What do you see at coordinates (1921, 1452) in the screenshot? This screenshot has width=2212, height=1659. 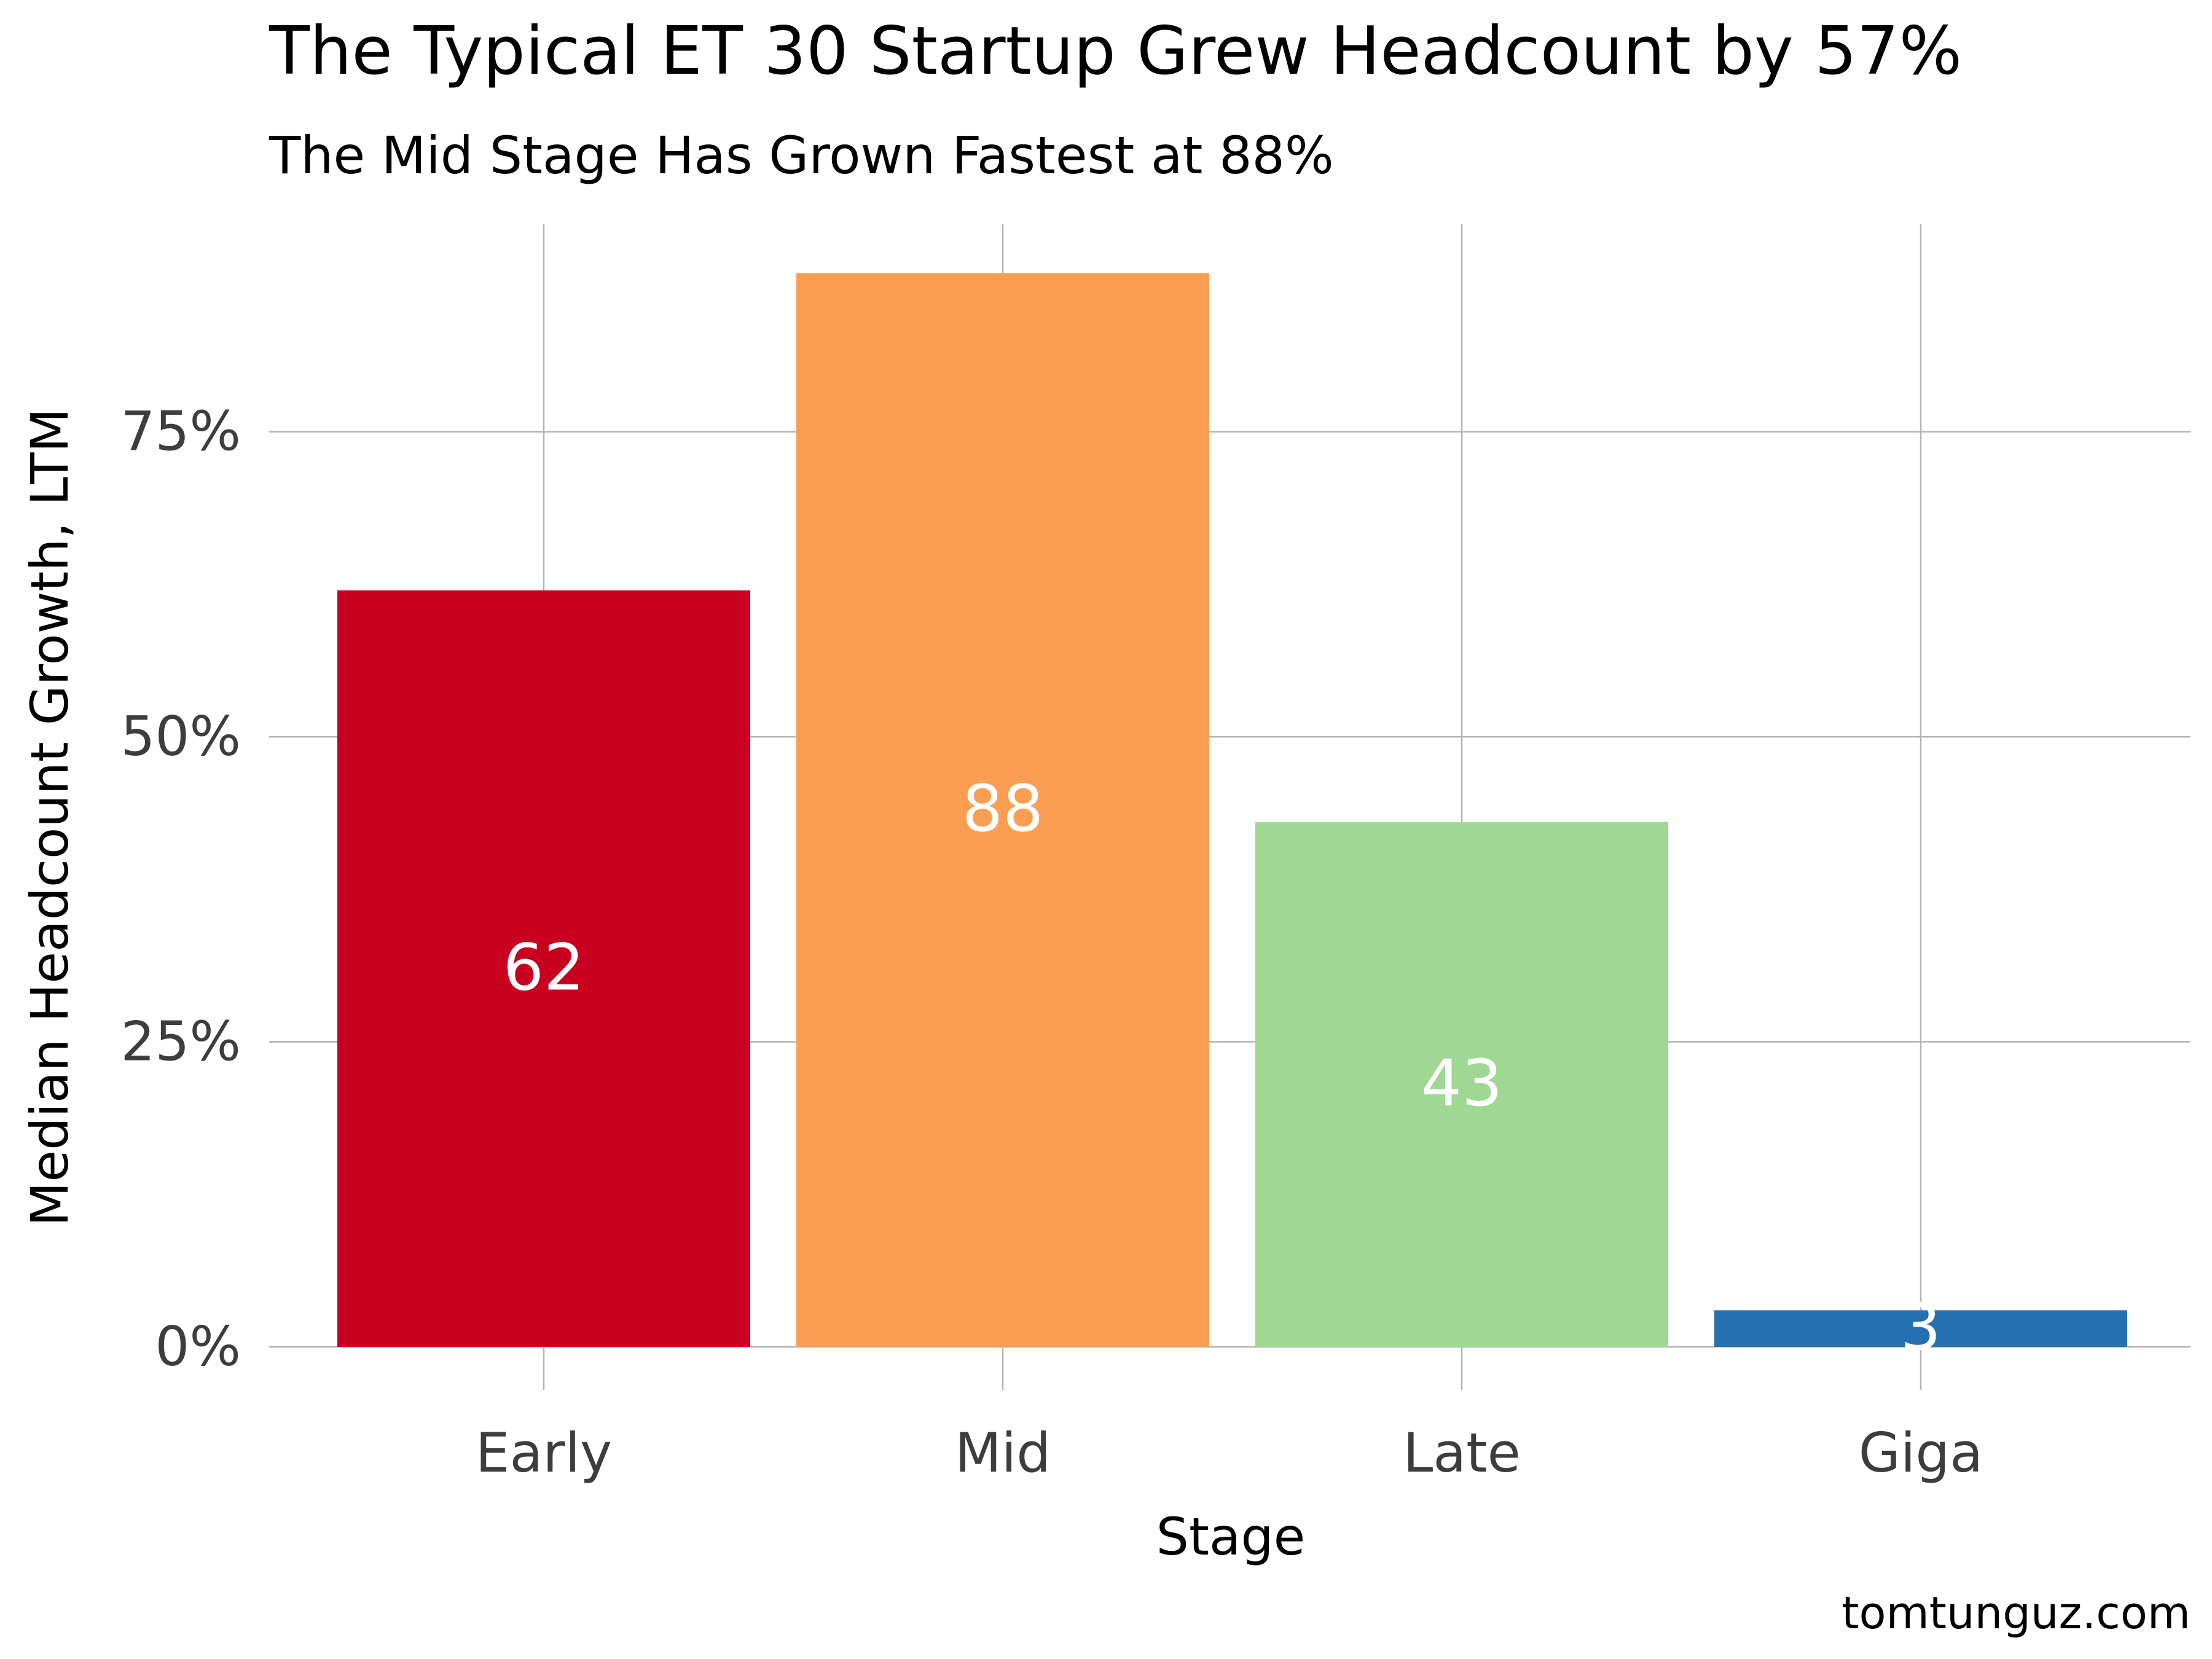 I see `x-tick-label-giga: Giga` at bounding box center [1921, 1452].